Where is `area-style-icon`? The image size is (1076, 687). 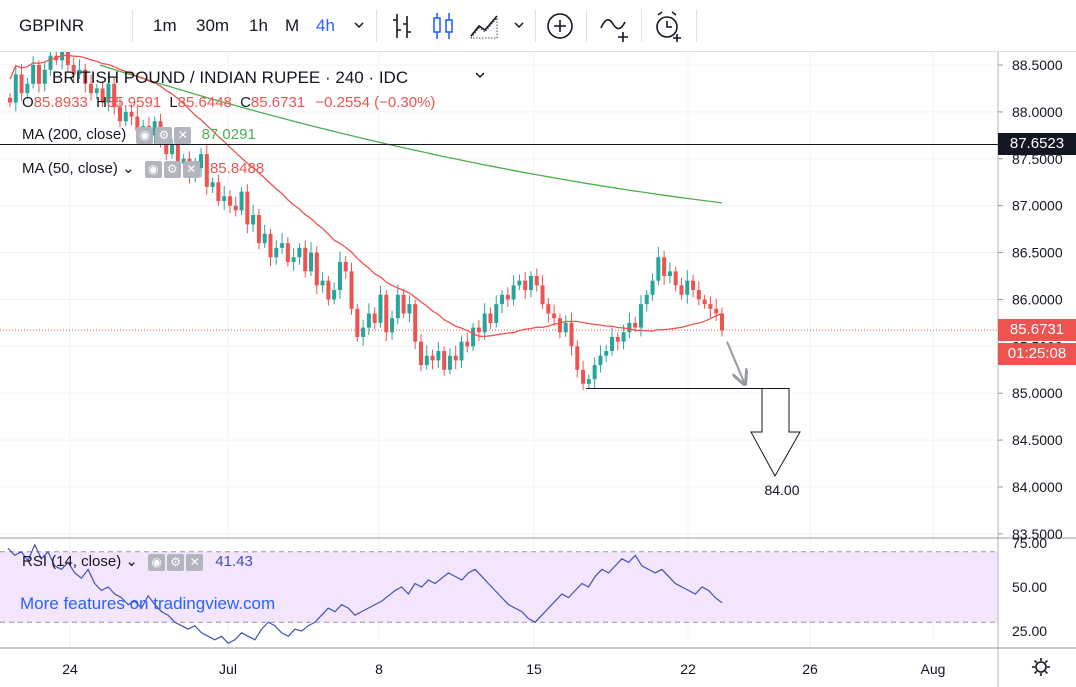 area-style-icon is located at coordinates (484, 26).